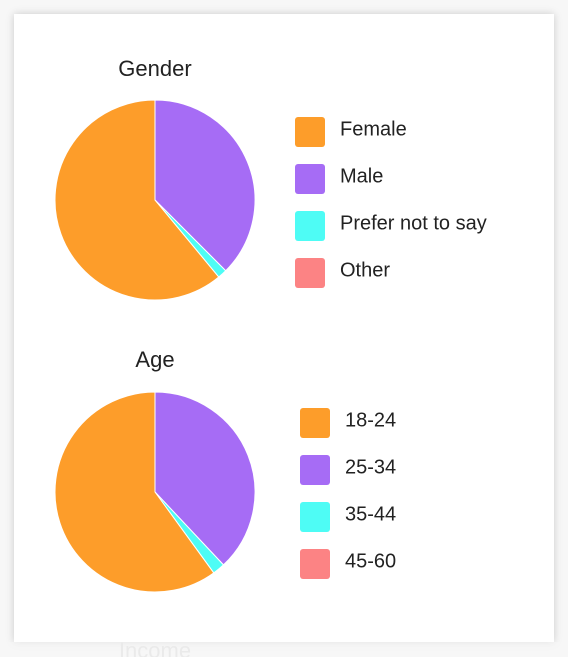 The width and height of the screenshot is (568, 657). I want to click on chart-title: Age, so click(154, 359).